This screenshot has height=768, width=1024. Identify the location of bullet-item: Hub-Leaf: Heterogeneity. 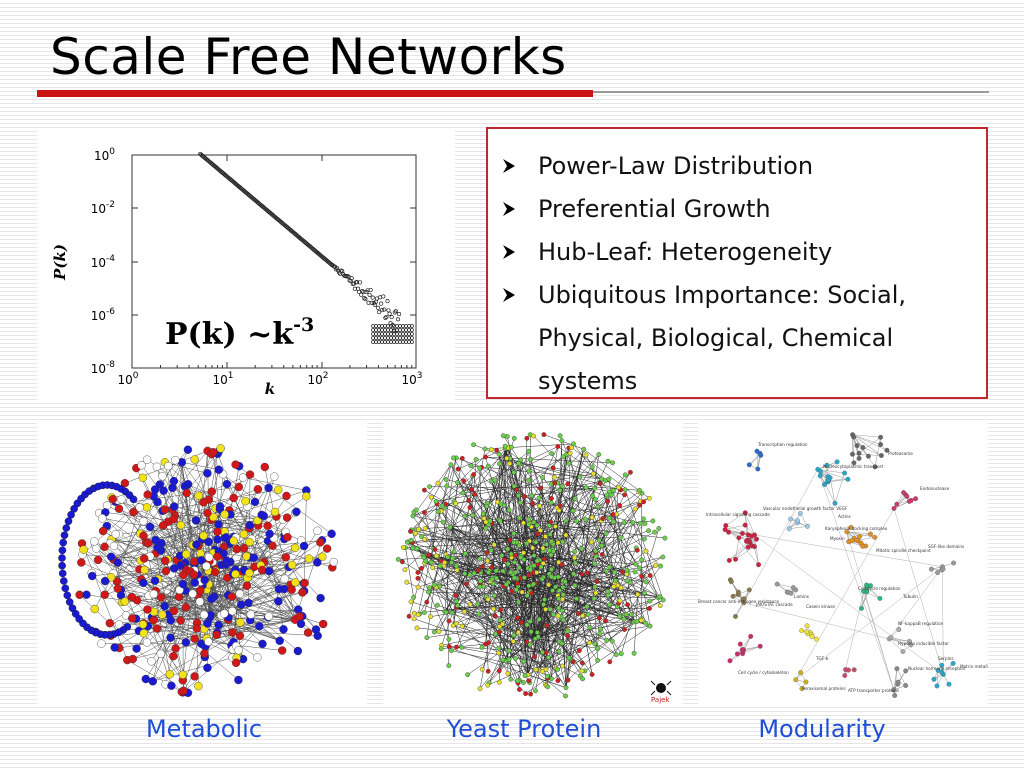
(737, 252).